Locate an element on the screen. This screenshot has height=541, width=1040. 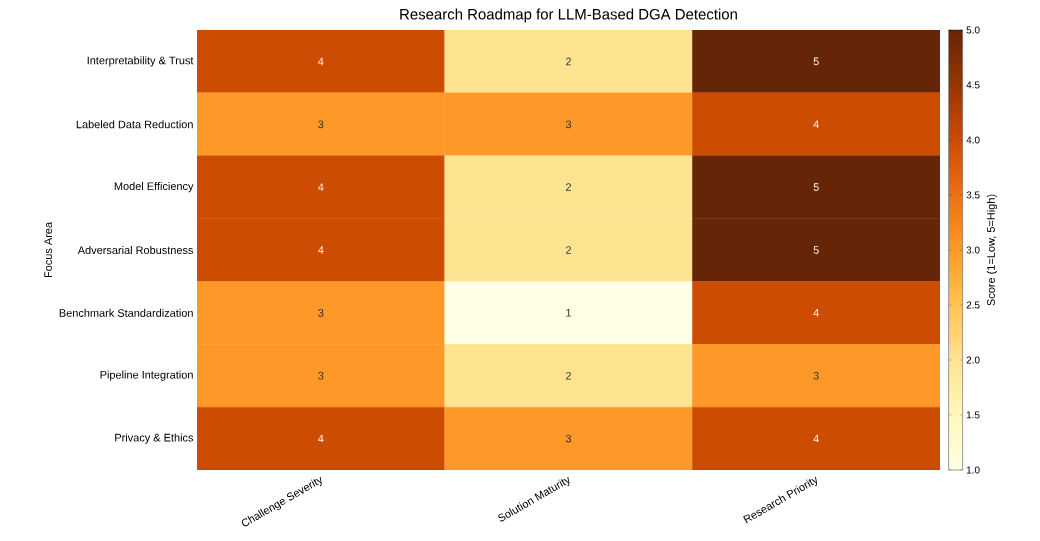
color-bar-label: 5.0 is located at coordinates (973, 30).